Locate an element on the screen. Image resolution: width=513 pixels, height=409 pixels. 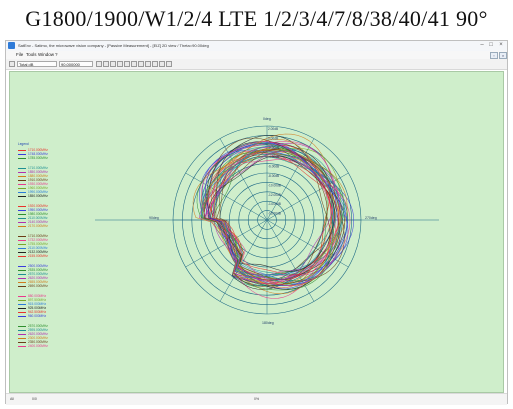
status-left: All is located at coordinates (12, 399).